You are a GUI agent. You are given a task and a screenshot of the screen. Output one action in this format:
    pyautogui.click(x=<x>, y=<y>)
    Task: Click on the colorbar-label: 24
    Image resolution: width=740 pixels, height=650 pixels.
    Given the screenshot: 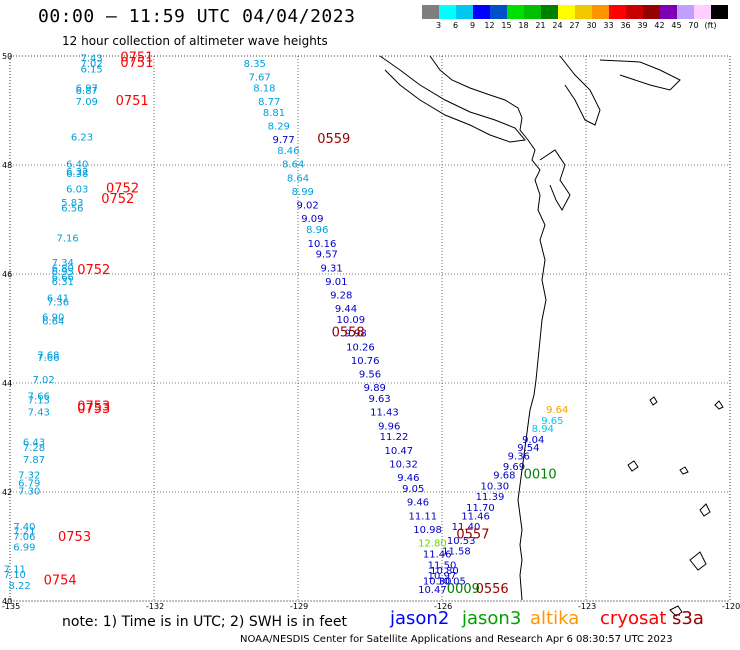 What is the action you would take?
    pyautogui.click(x=557, y=25)
    